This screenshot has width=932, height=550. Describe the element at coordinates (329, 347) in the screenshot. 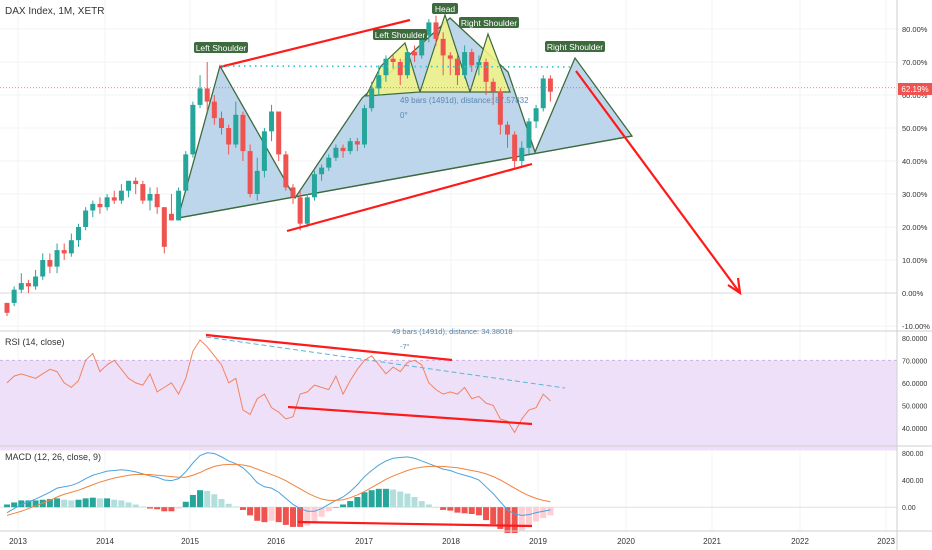

I see `rsi-trendline-upper` at that location.